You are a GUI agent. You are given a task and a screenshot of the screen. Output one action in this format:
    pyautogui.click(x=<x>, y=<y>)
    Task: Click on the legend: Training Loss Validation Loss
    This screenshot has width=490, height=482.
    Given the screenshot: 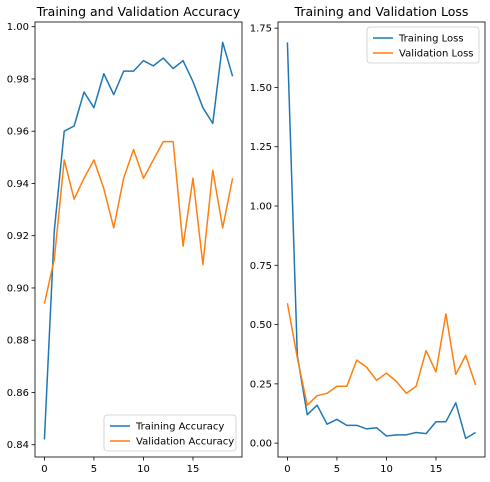 What is the action you would take?
    pyautogui.click(x=423, y=45)
    